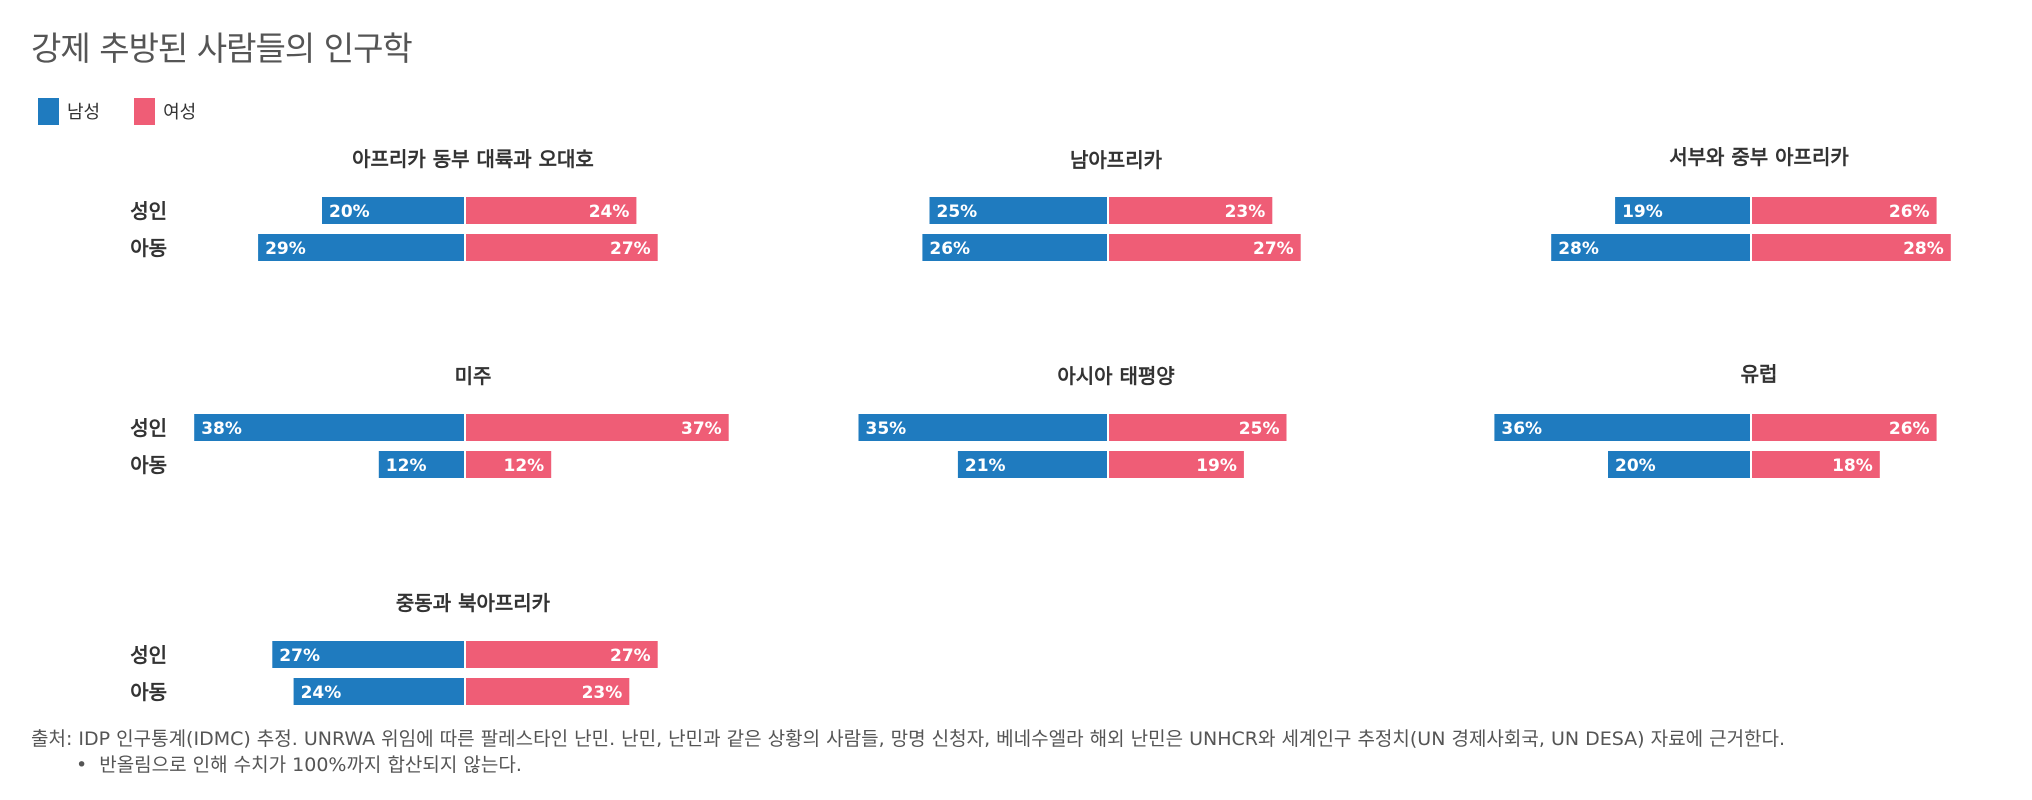  What do you see at coordinates (84, 112) in the screenshot?
I see `legend-label-male: 남성` at bounding box center [84, 112].